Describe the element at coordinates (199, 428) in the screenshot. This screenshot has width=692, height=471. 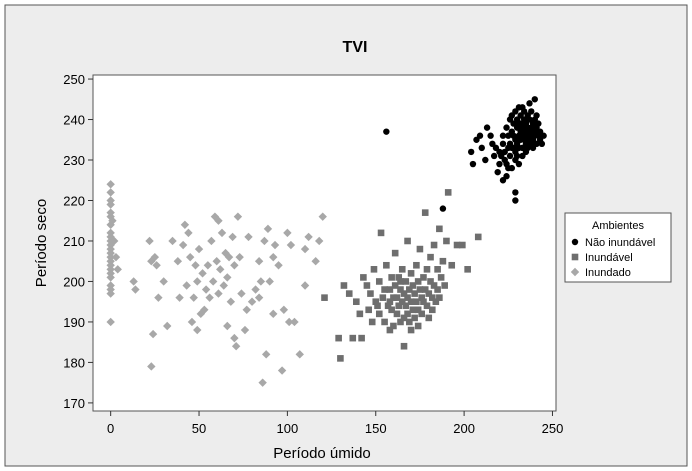
I see `x-tick-label: 50` at that location.